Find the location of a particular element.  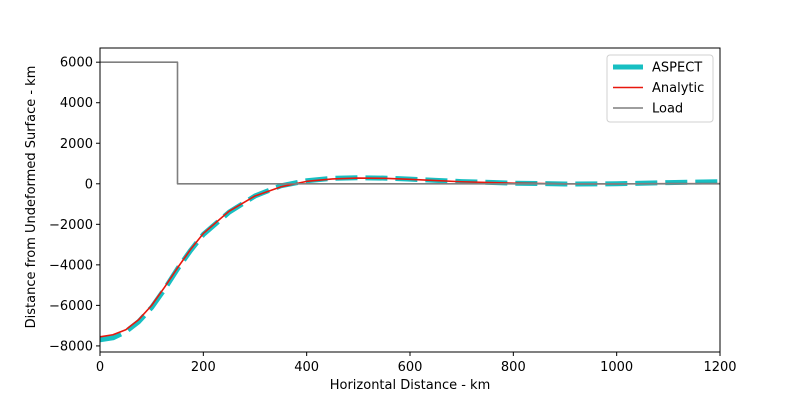

x-tick-label: 600 is located at coordinates (410, 367).